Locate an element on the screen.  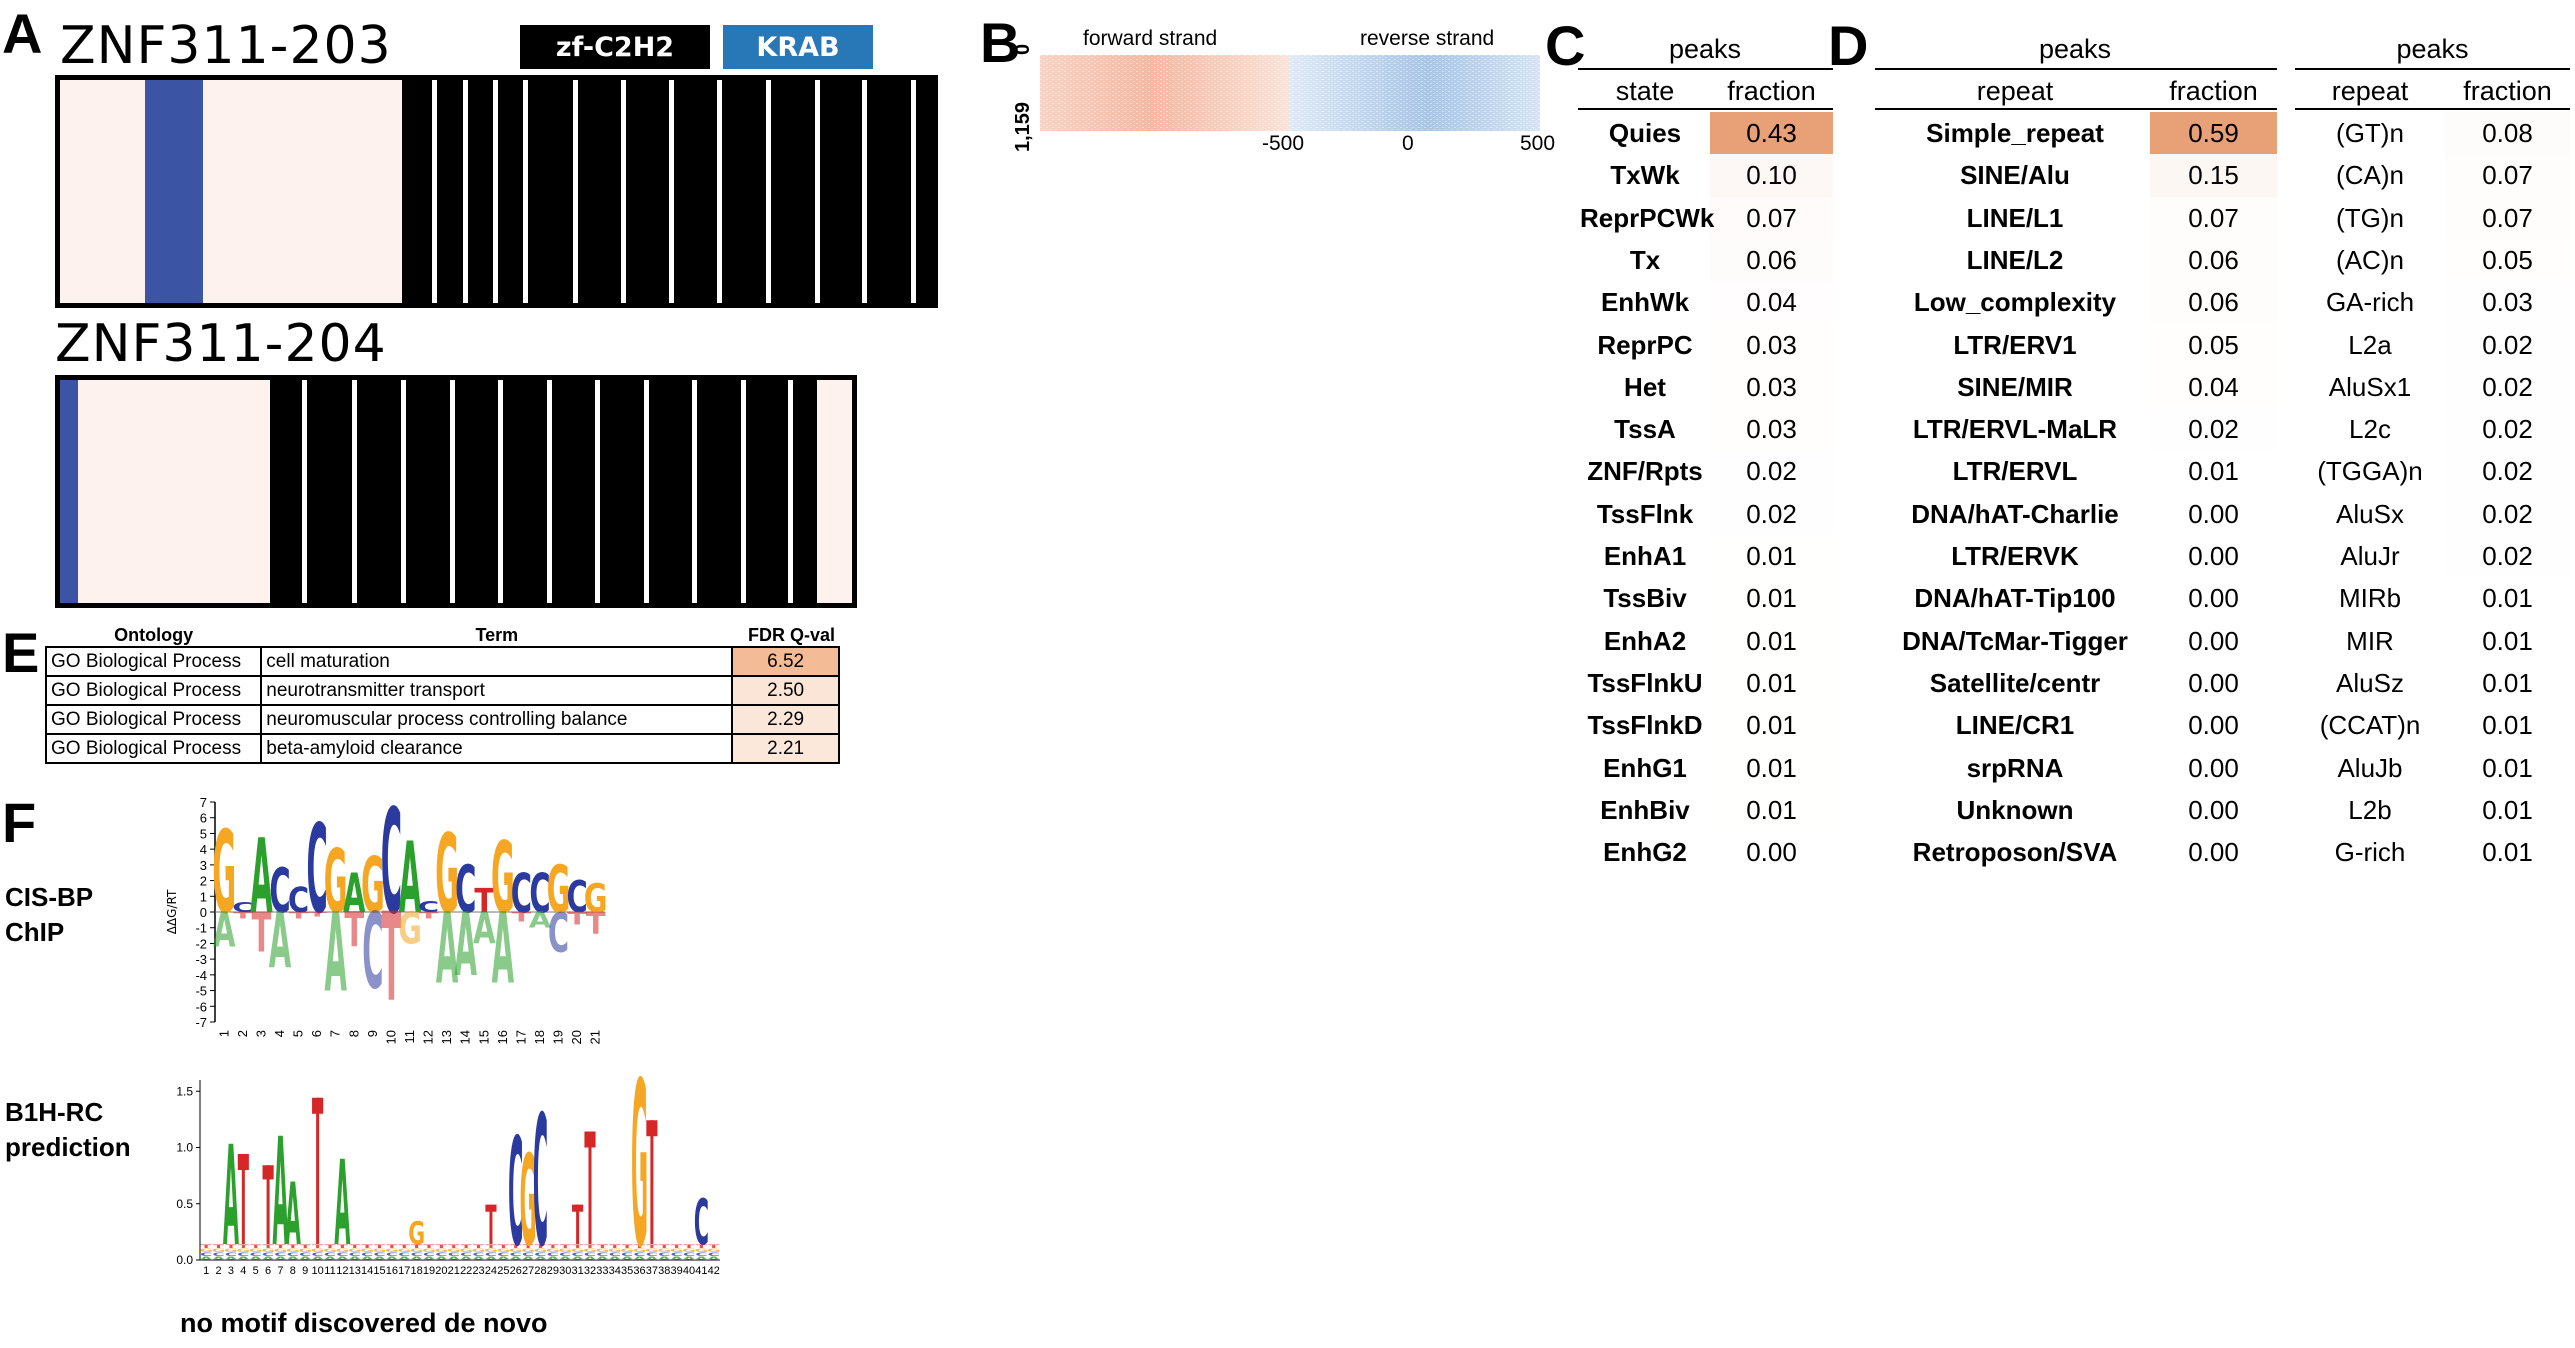
go-qval-cell: 2.50 is located at coordinates (785, 690).